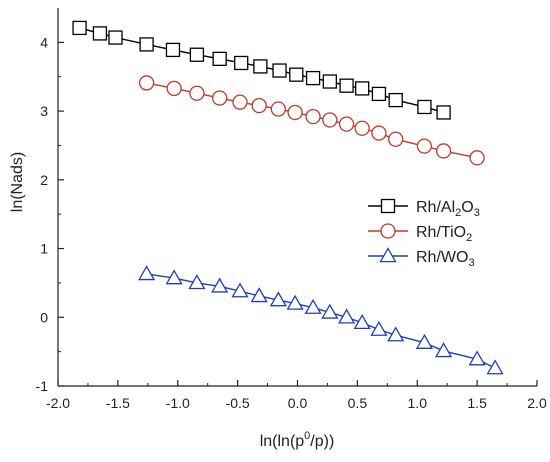  I want to click on legend-label: Rh/Al2O3, so click(448, 209).